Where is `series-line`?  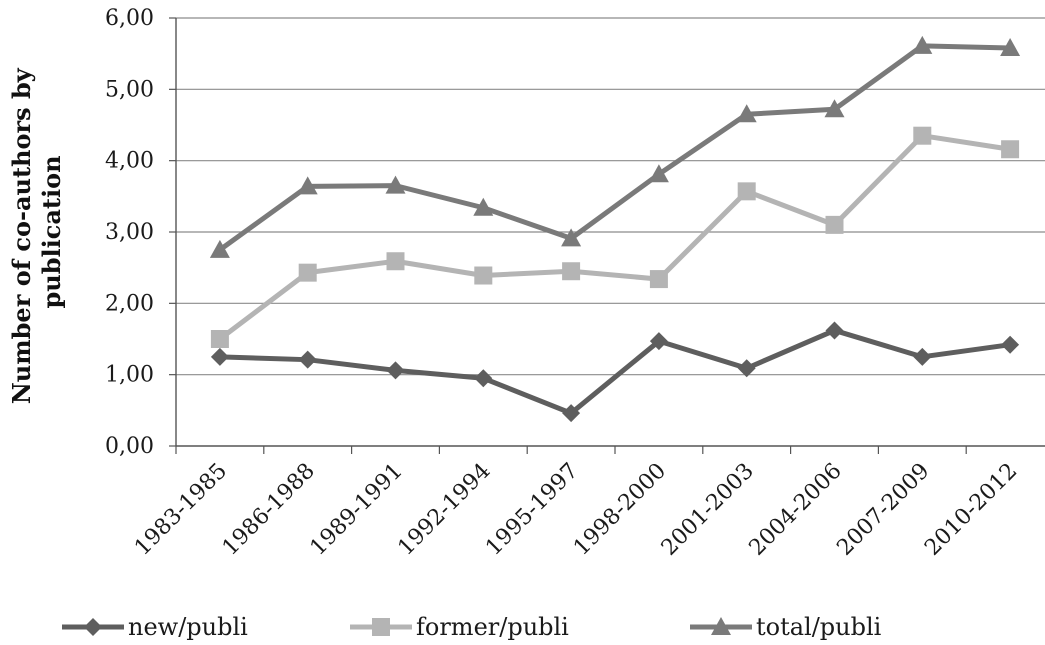 series-line is located at coordinates (615, 371).